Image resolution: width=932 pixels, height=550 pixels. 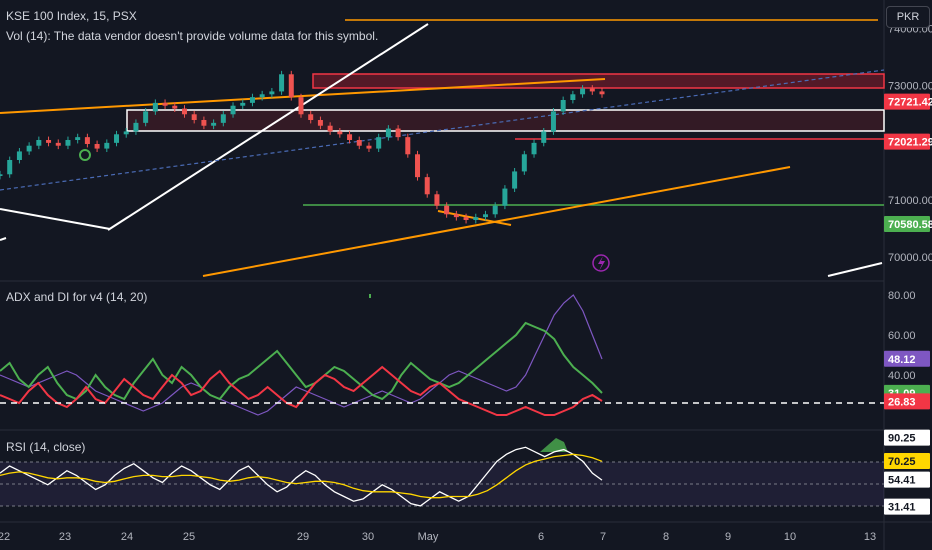 What do you see at coordinates (666, 537) in the screenshot?
I see `time-tick-label: 8` at bounding box center [666, 537].